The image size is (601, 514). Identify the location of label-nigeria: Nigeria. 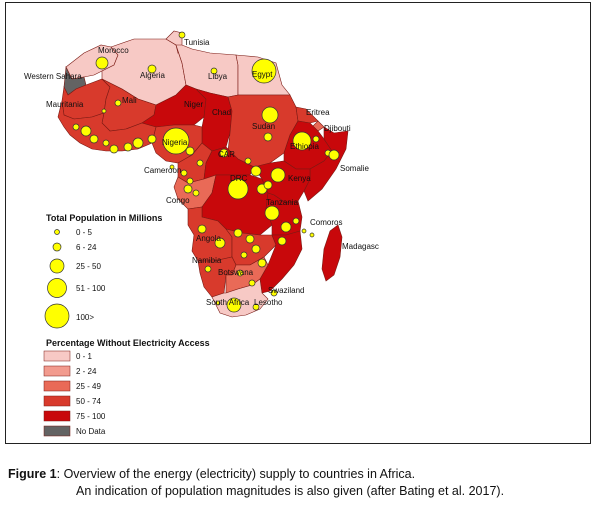
(175, 142).